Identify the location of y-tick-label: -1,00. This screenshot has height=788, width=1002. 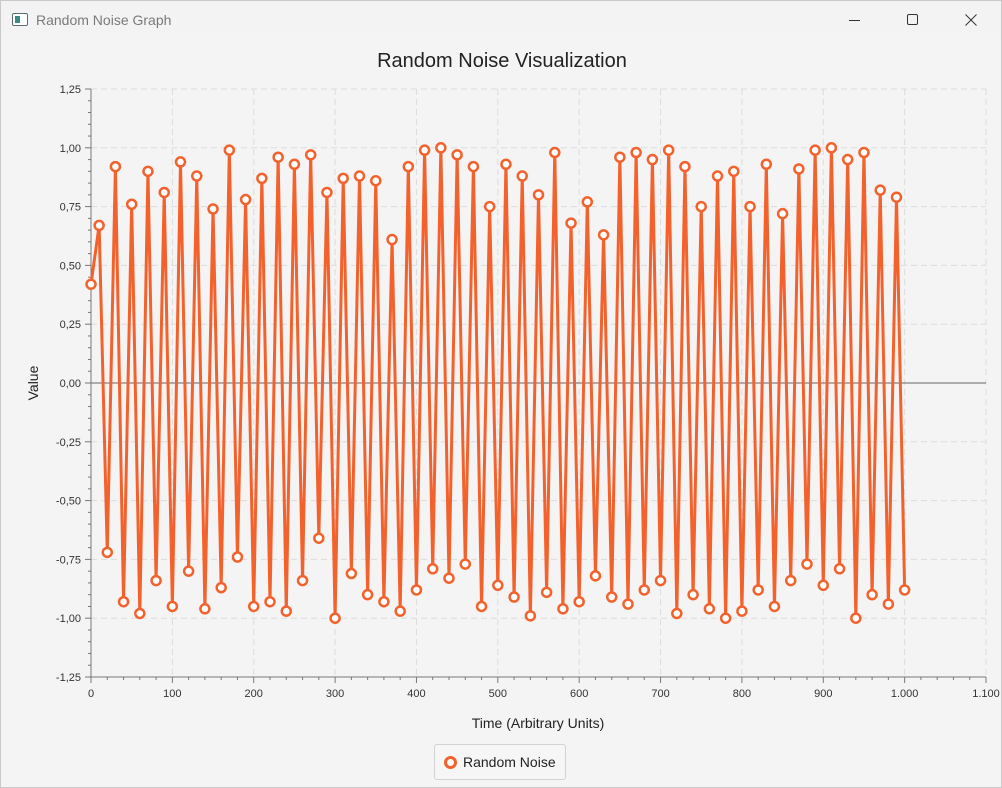
(68, 619).